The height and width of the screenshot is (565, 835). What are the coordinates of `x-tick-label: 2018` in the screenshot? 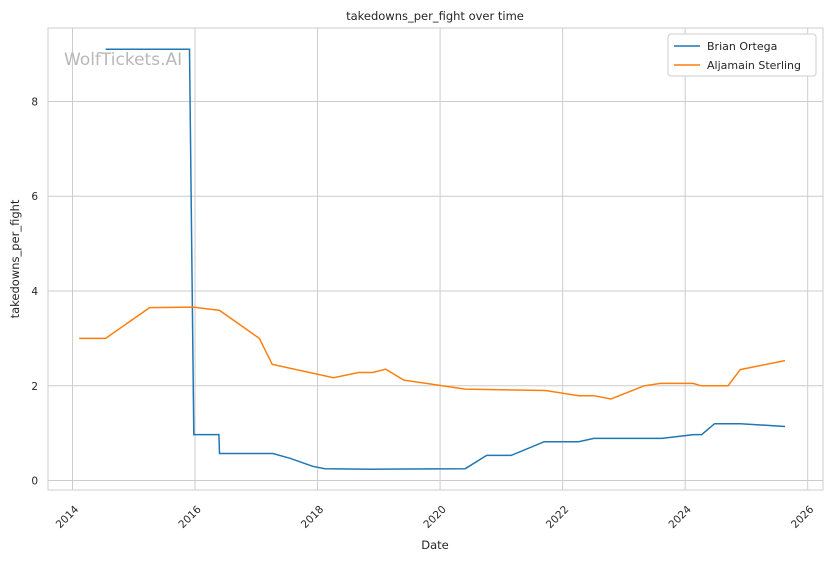 It's located at (312, 517).